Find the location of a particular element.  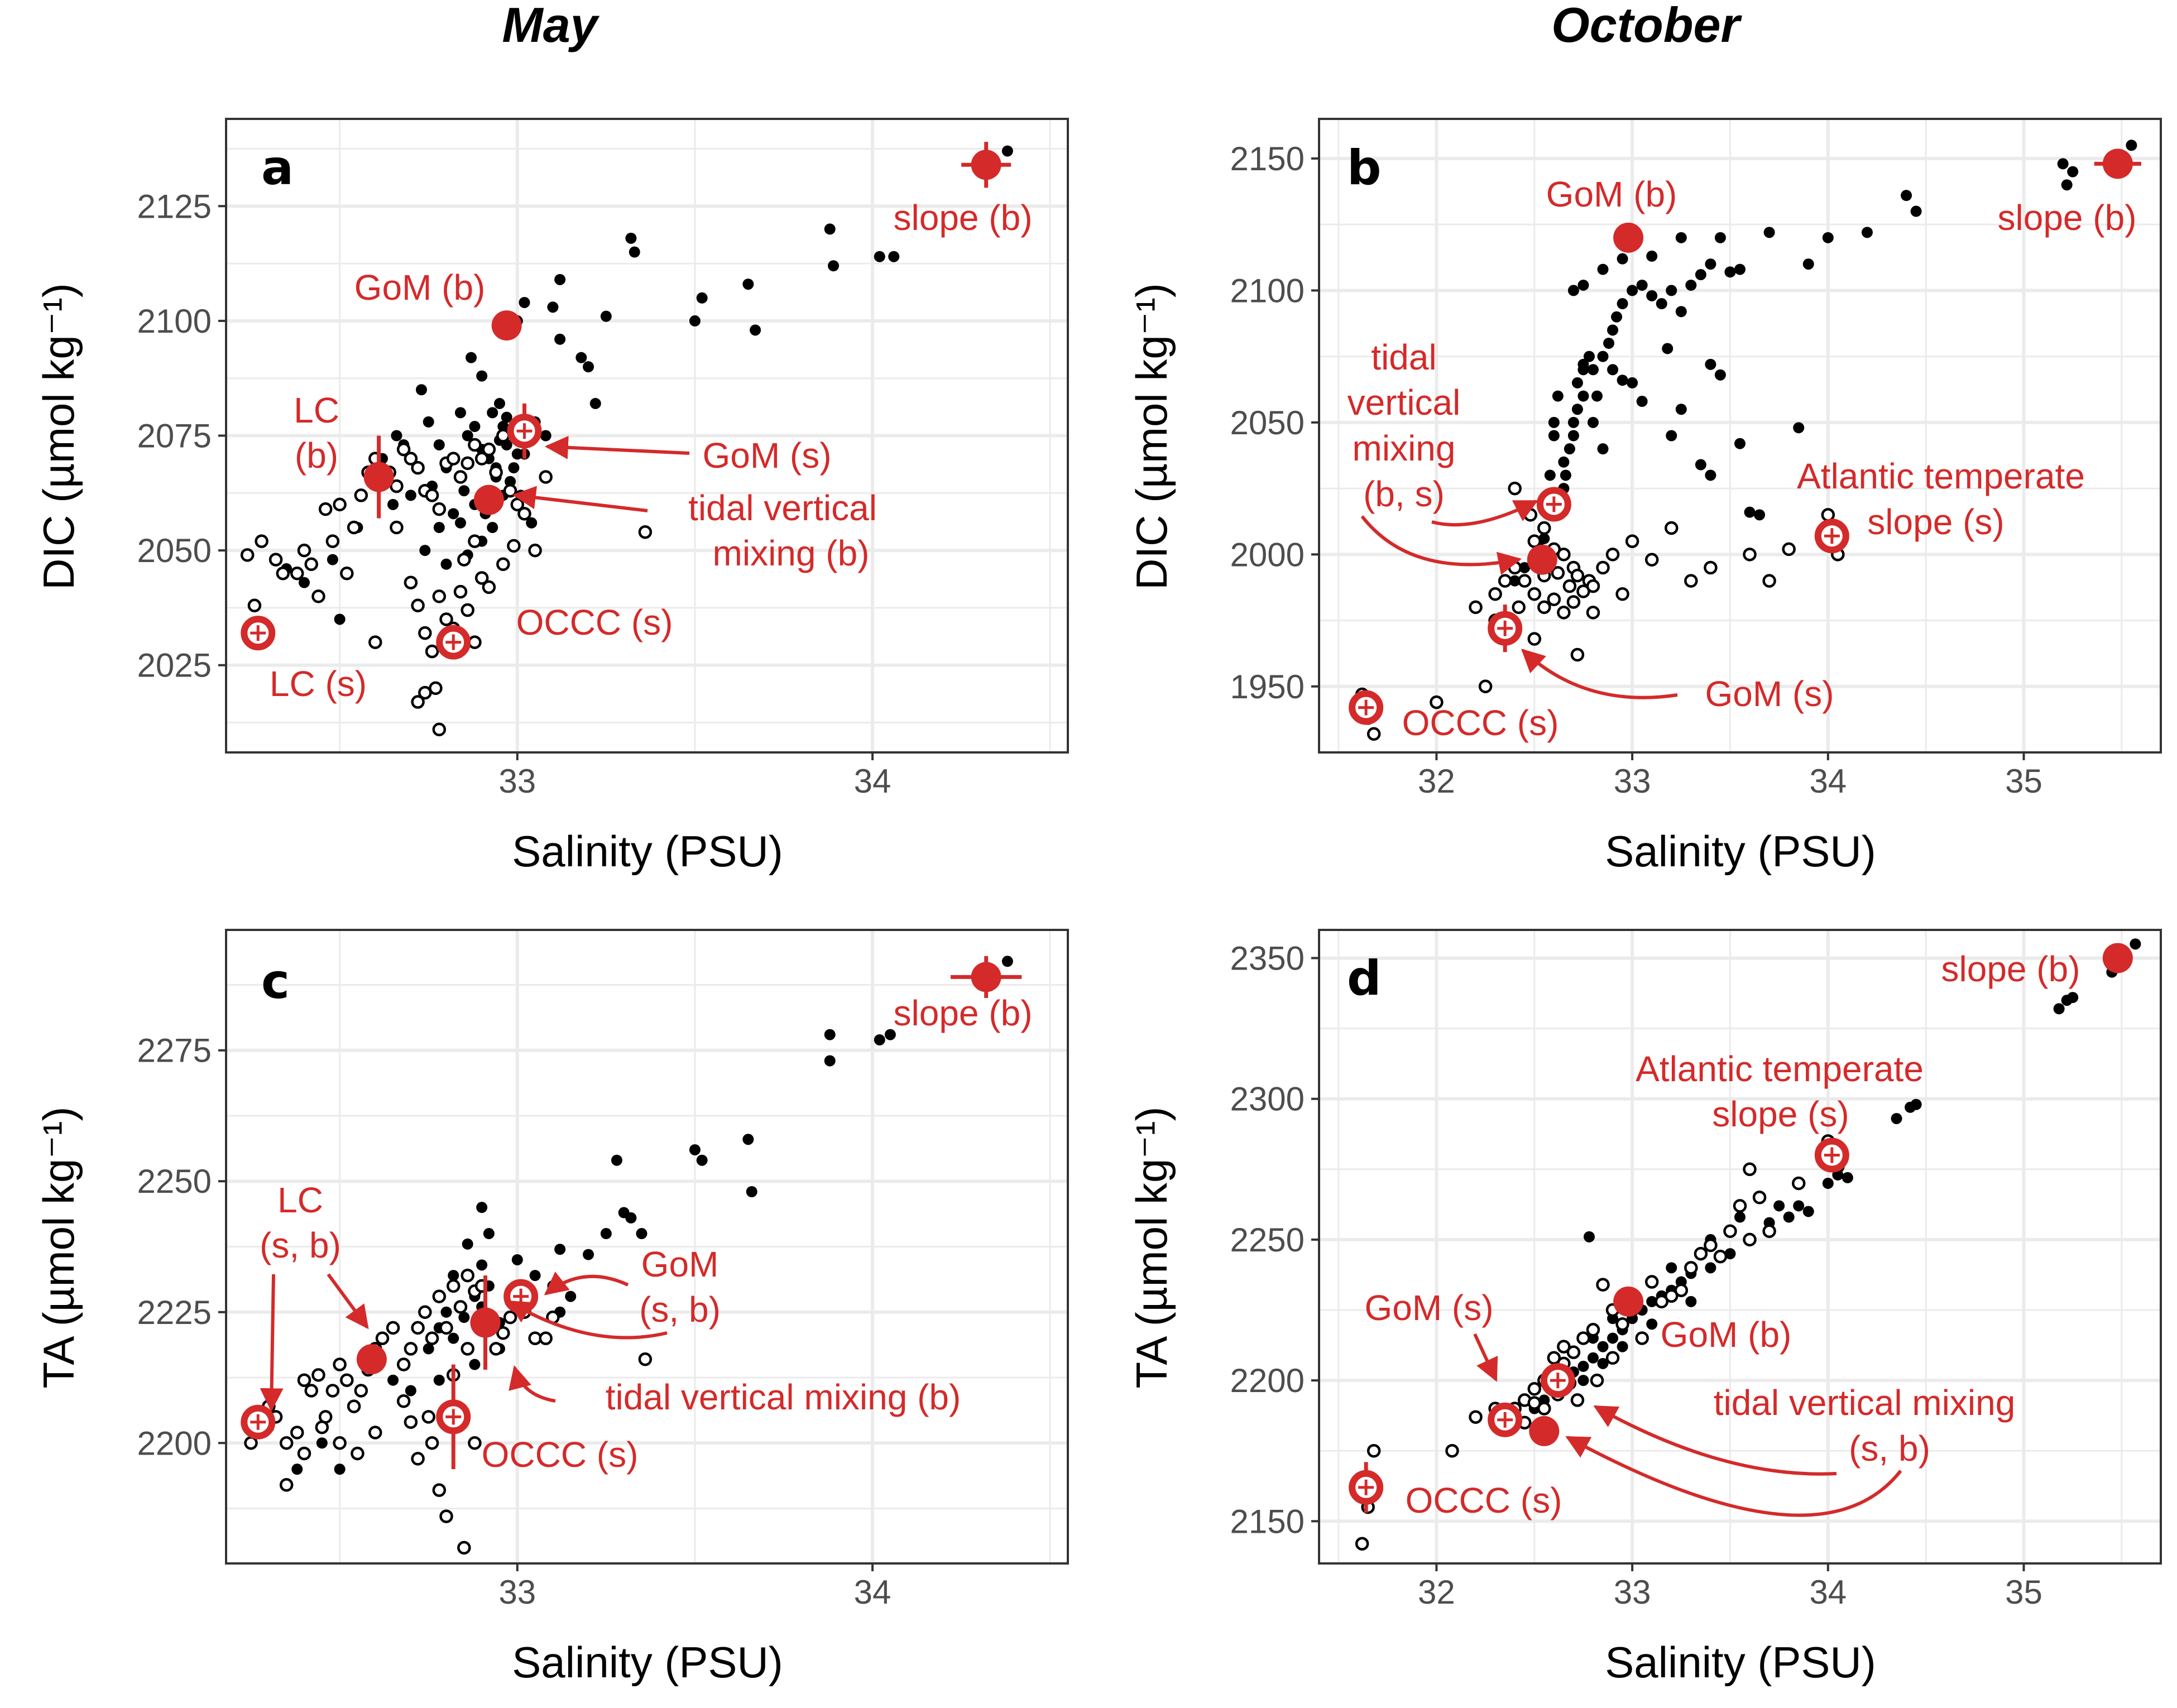

y-axis-title-a: DIC (µmol kg⁻¹) is located at coordinates (59, 436).